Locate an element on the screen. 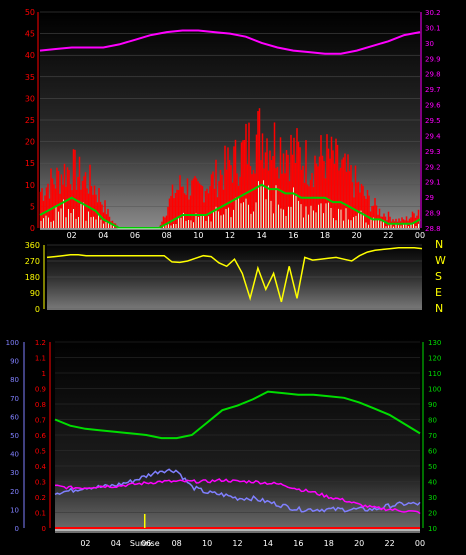  rain-tick-label: 0.1 is located at coordinates (40, 514).